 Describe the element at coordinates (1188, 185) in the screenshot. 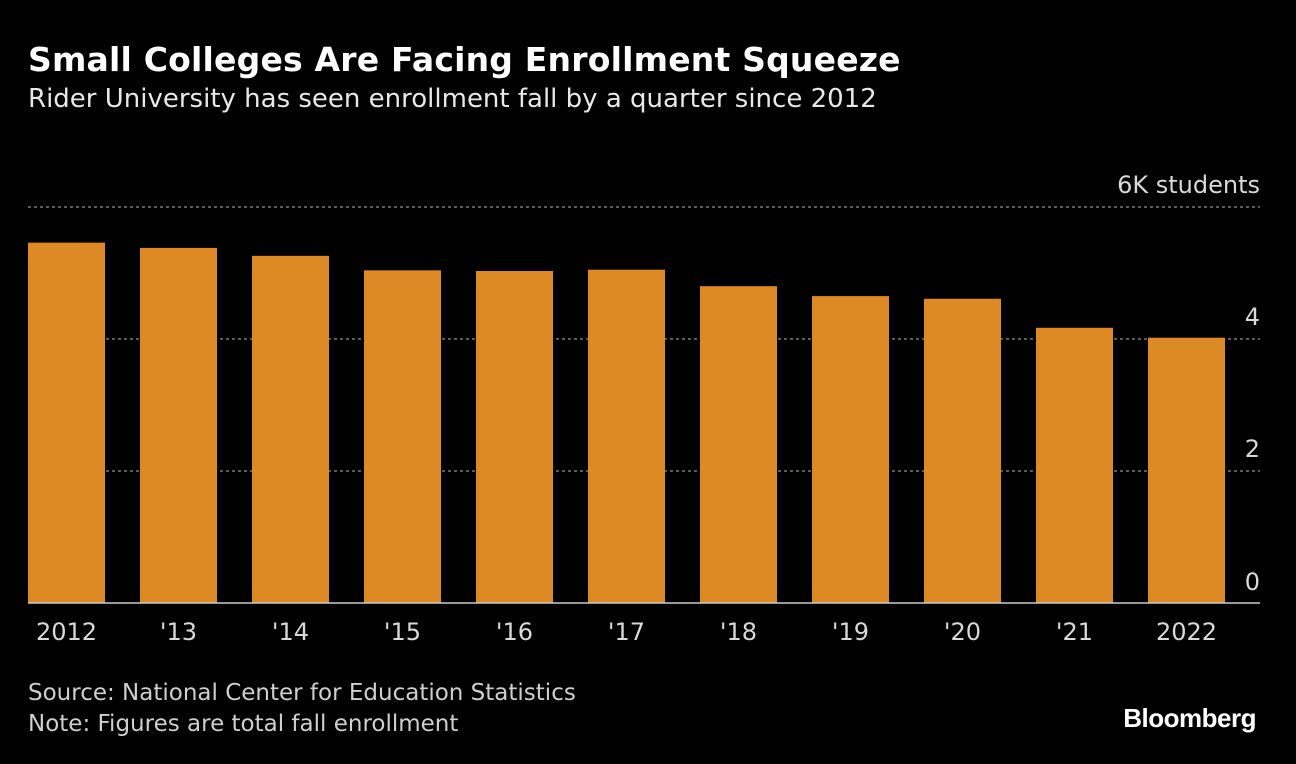

I see `y-tick-label-6: 6K students` at that location.